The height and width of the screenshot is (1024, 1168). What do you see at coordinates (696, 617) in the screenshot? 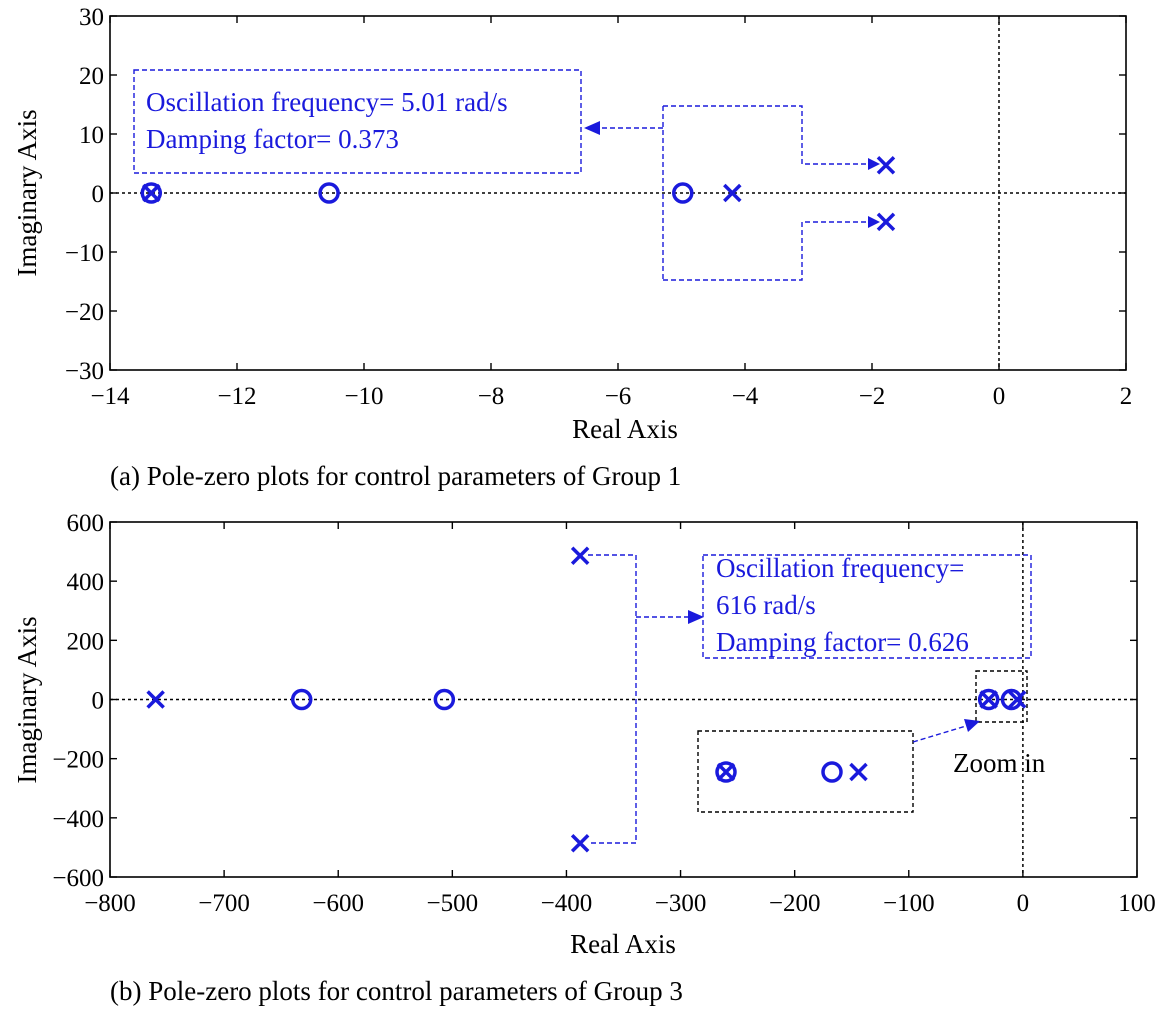
I see `panel-b-callout-arrowhead` at bounding box center [696, 617].